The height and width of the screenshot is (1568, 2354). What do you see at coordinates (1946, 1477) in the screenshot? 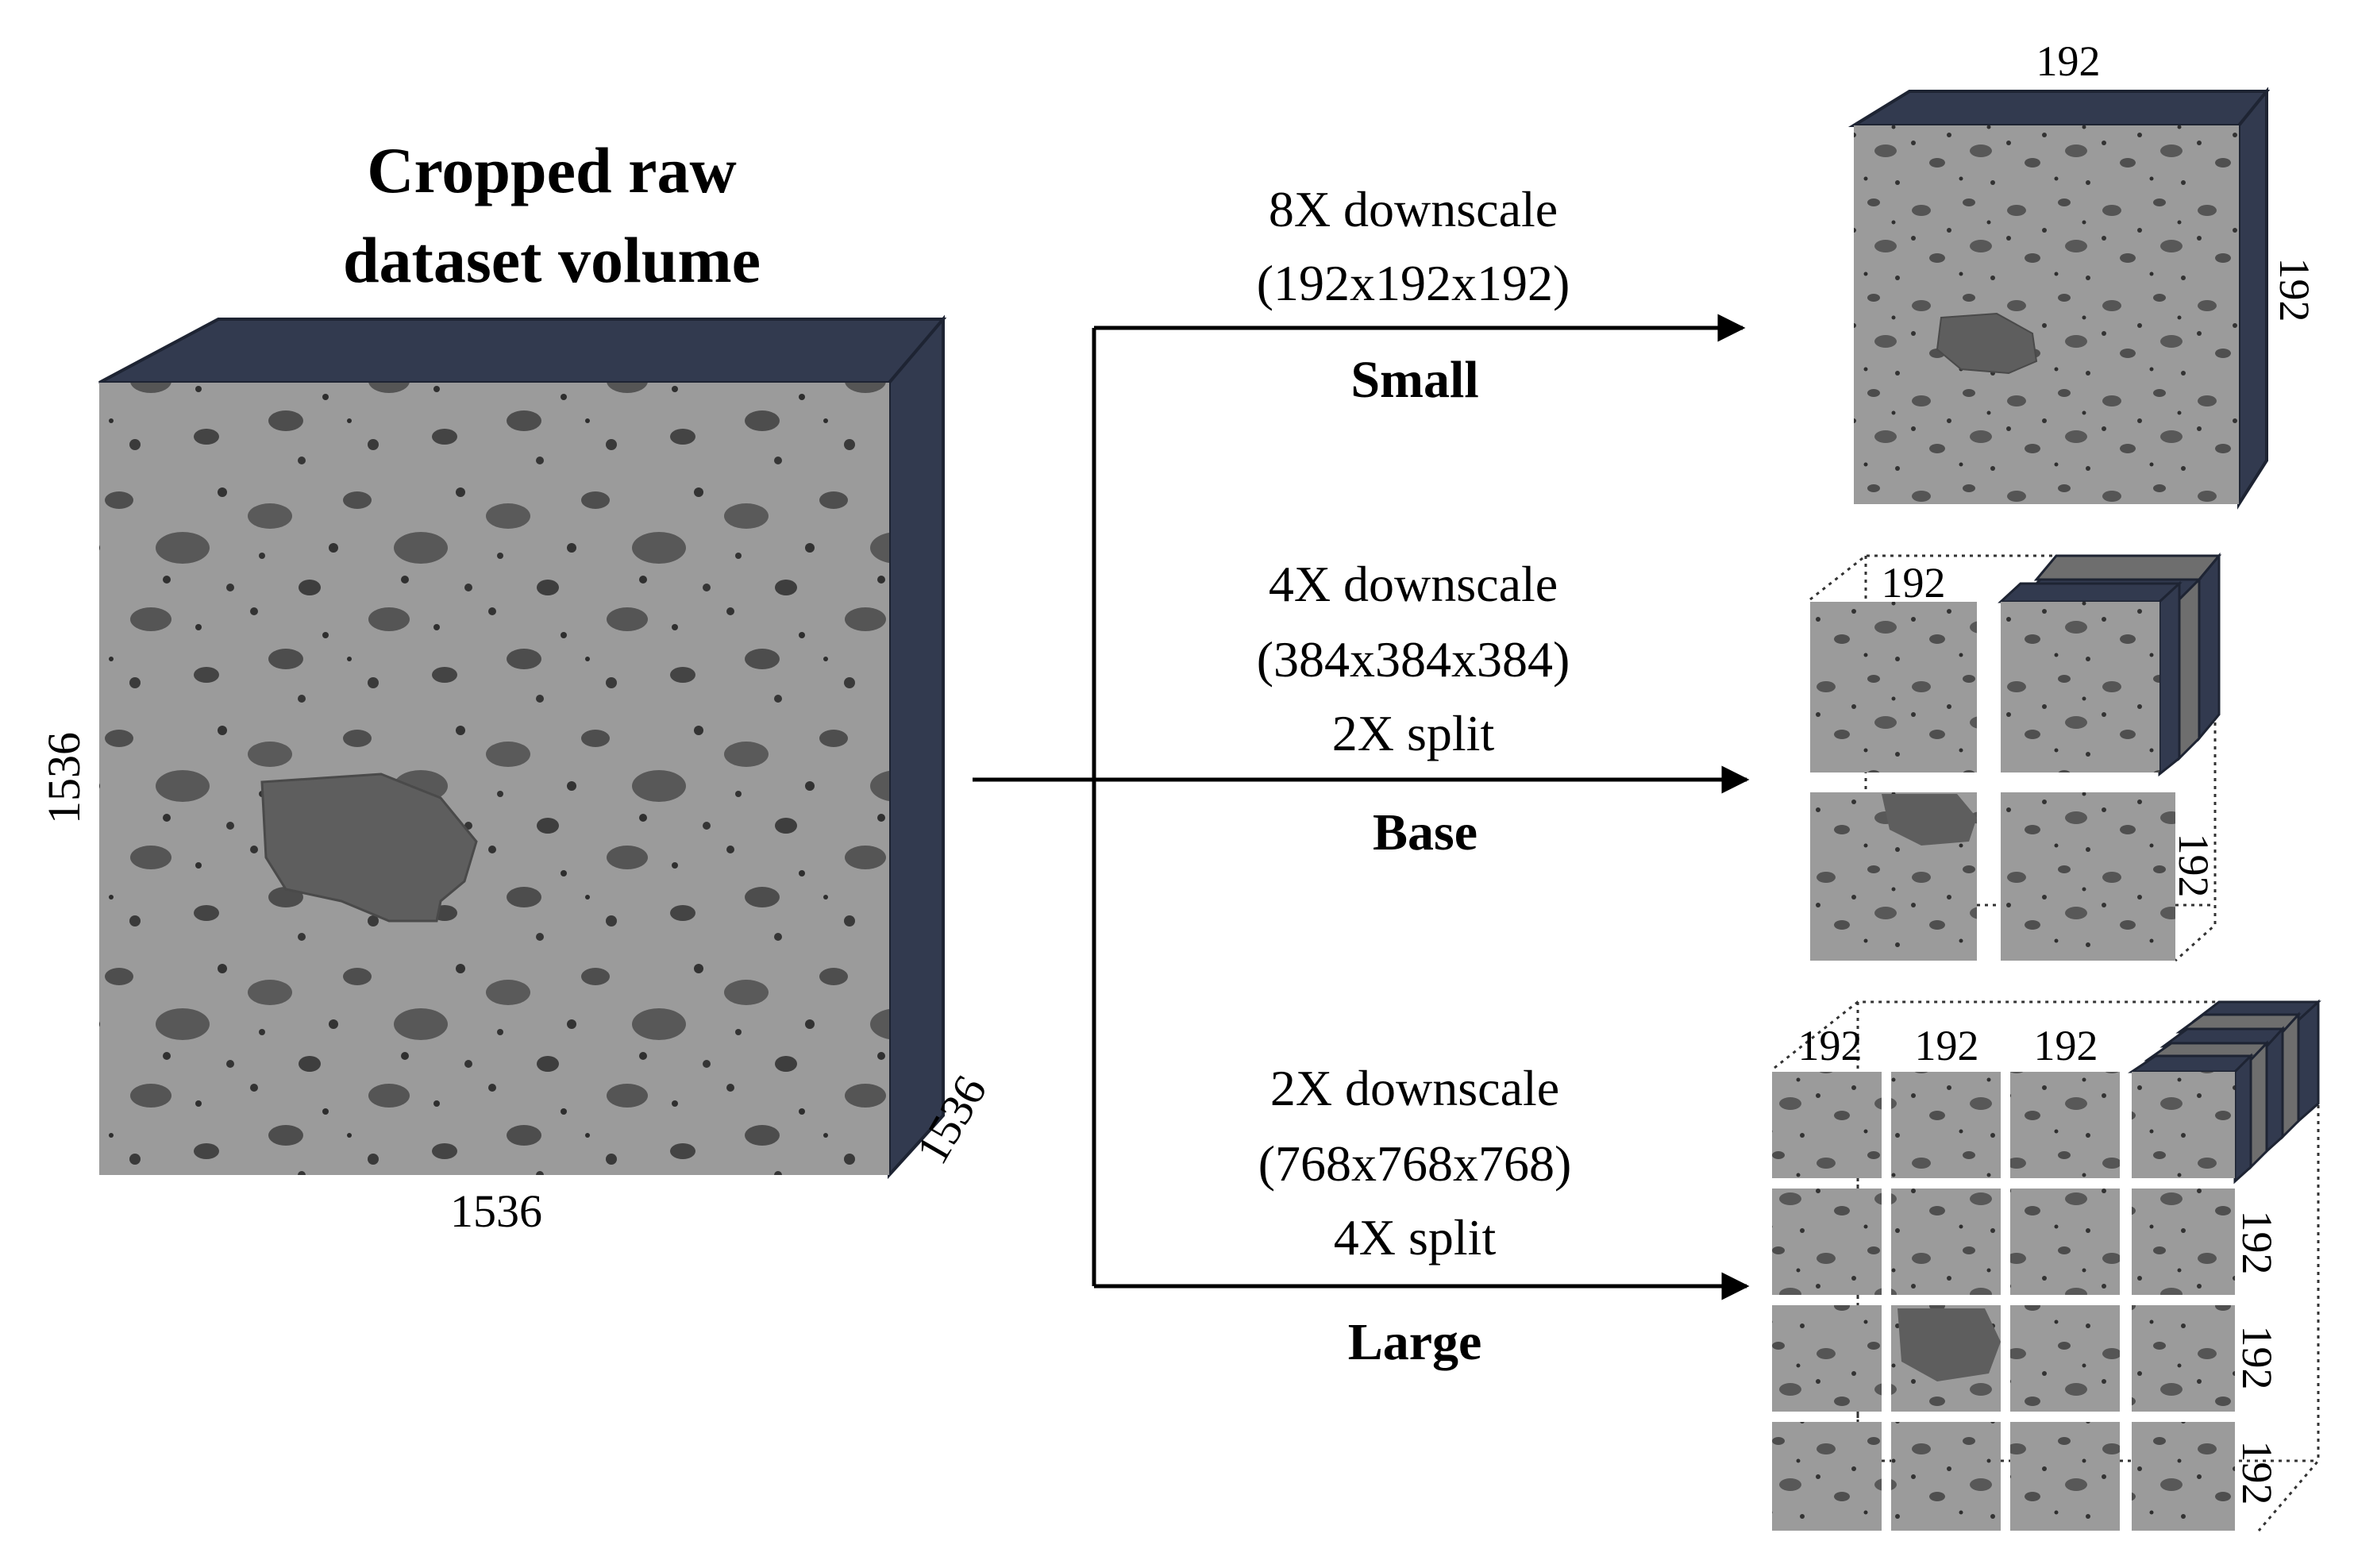
I see `large-tile-r4c2` at bounding box center [1946, 1477].